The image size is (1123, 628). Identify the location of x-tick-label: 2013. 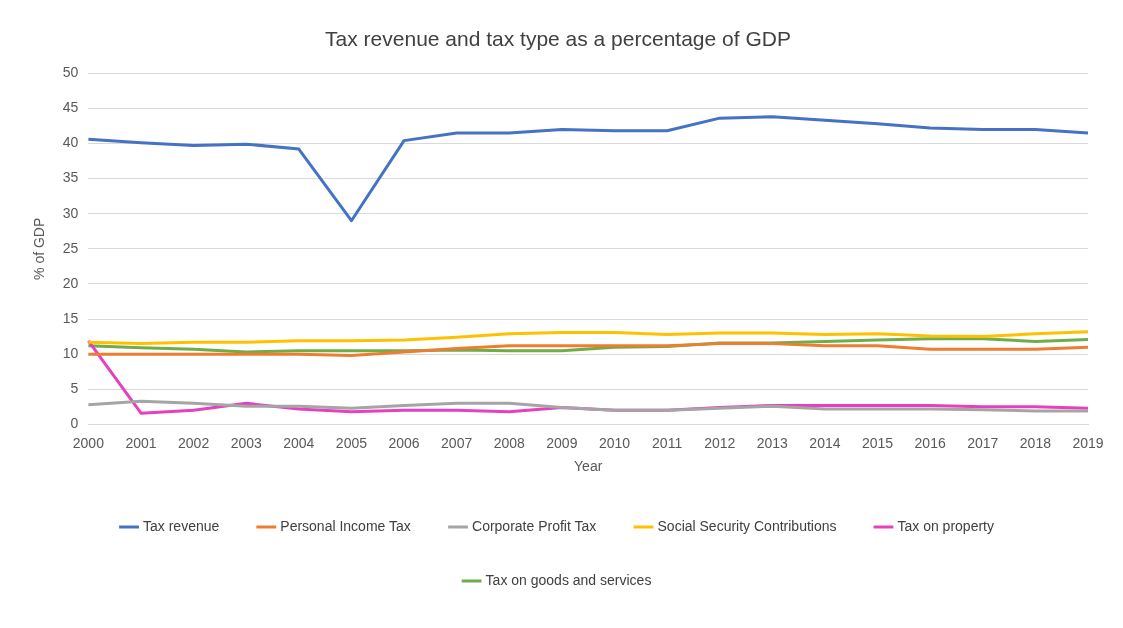
(772, 442).